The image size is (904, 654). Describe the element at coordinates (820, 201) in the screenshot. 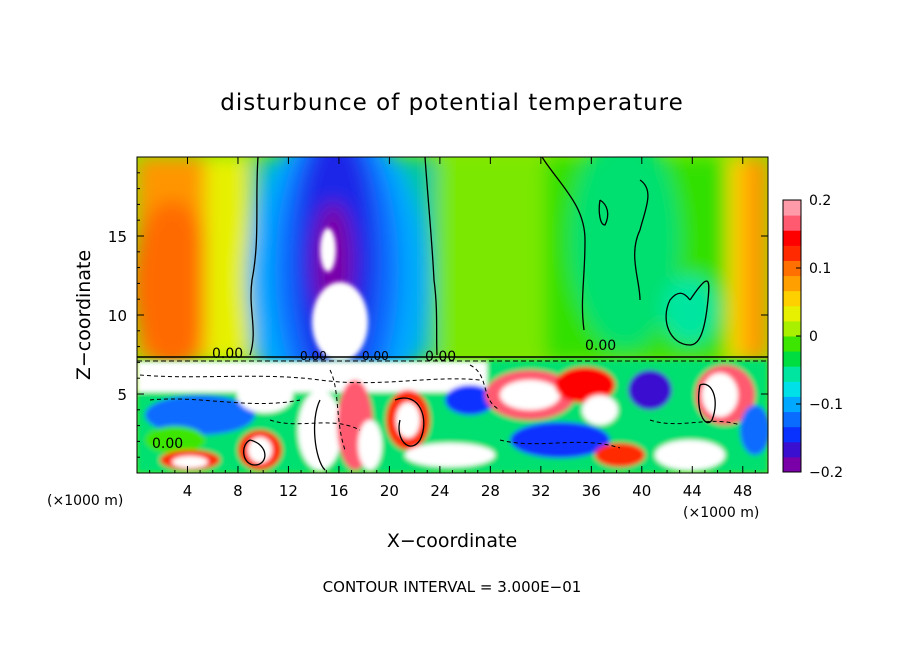

I see `colorbar-tick-label: 0.2` at that location.